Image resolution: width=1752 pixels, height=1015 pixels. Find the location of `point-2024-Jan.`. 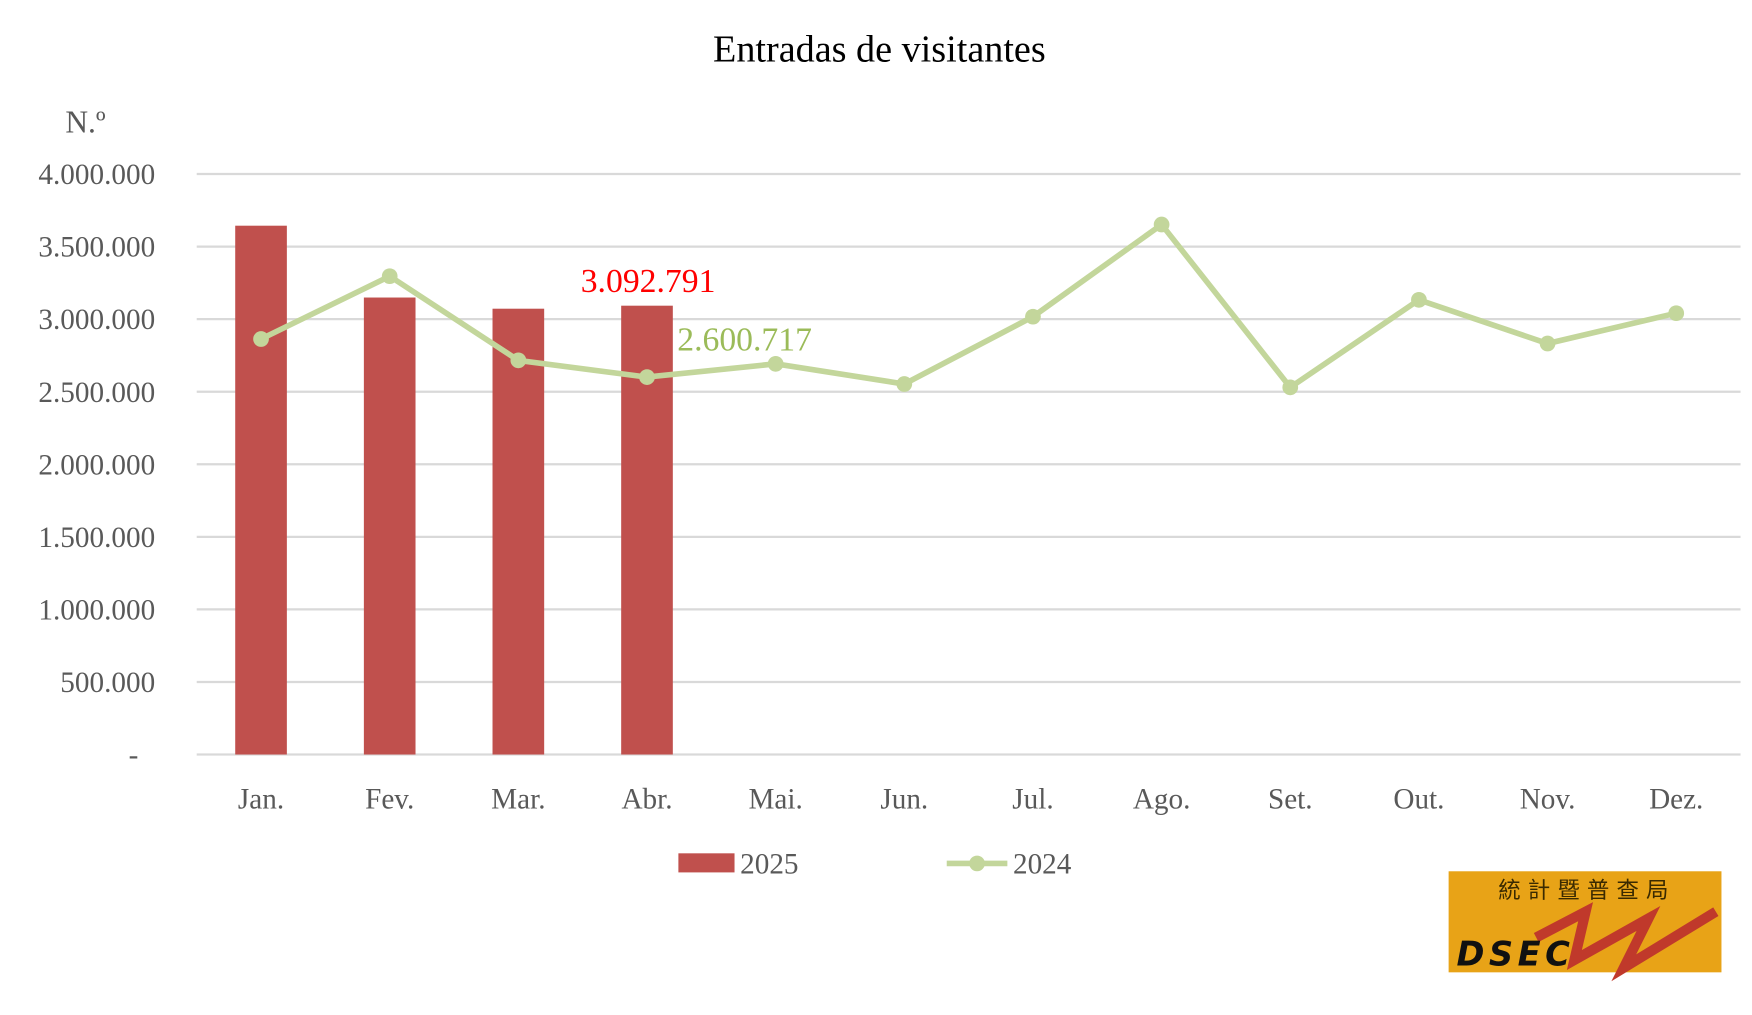

point-2024-Jan. is located at coordinates (261, 339).